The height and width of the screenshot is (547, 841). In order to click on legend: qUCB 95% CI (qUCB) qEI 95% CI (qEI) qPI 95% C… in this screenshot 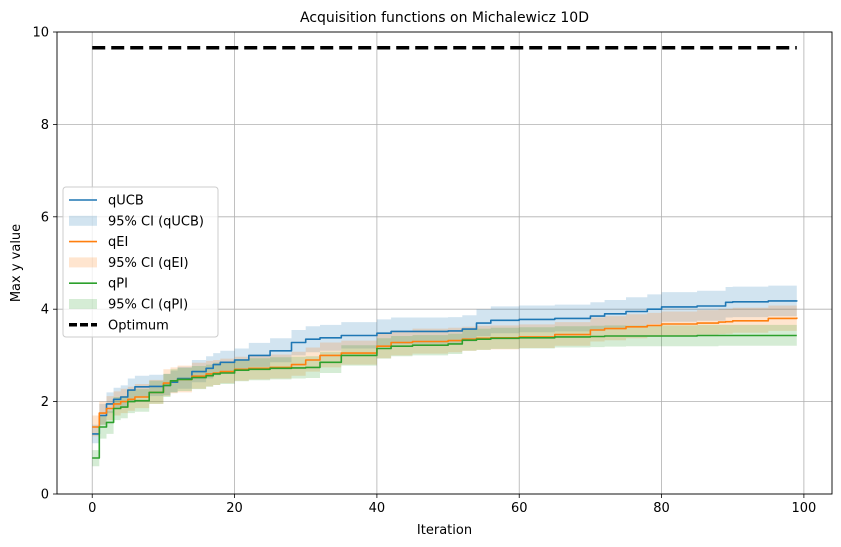, I will do `click(140, 262)`.